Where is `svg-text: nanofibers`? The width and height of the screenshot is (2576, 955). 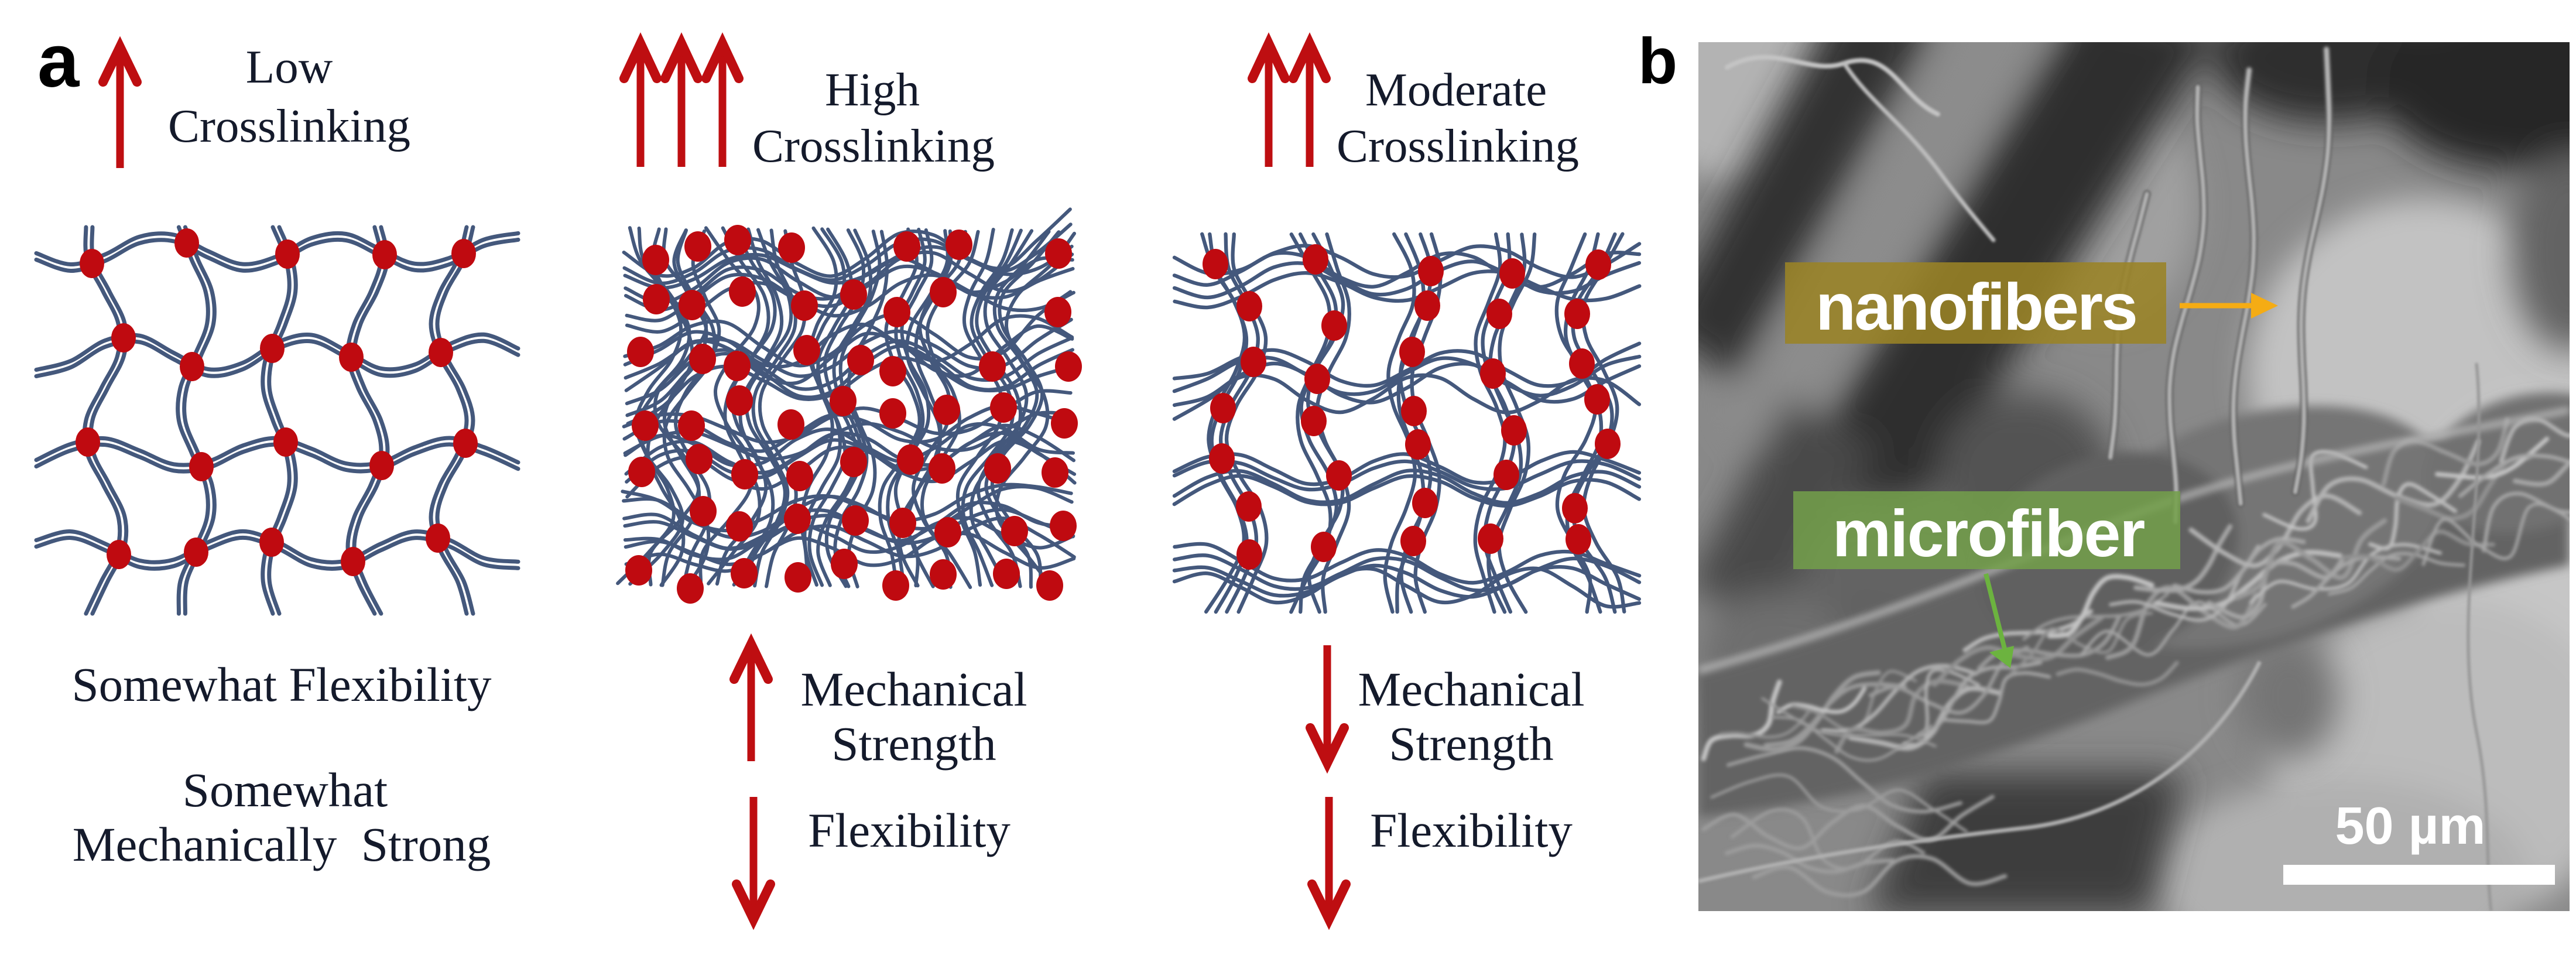
svg-text: nanofibers is located at coordinates (1975, 307).